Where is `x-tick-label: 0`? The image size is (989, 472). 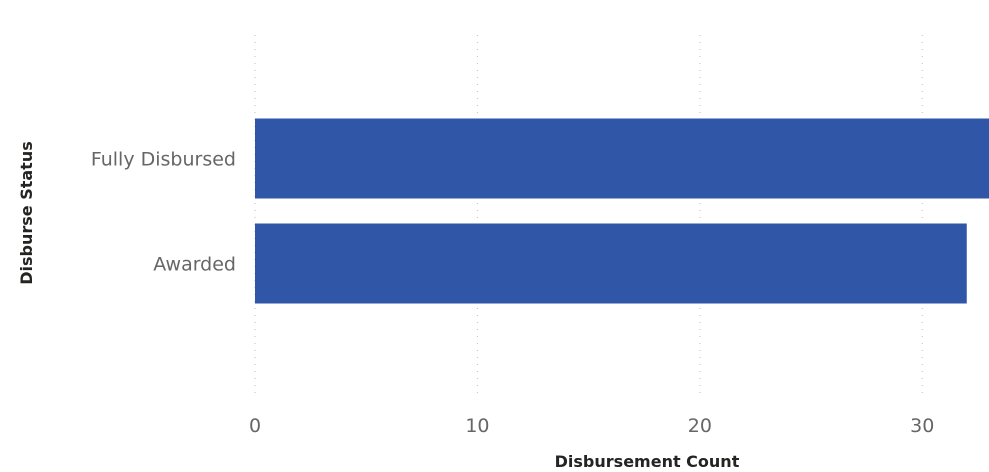 x-tick-label: 0 is located at coordinates (255, 426).